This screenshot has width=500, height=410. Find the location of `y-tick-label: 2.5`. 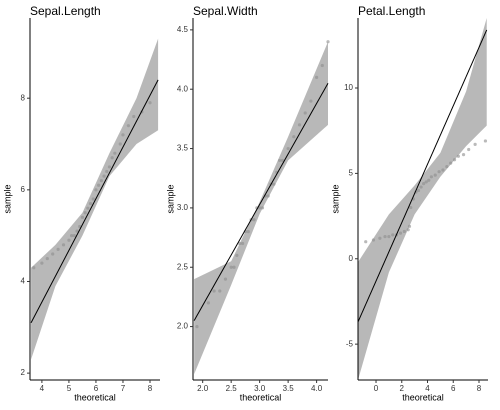

y-tick-label: 2.5 is located at coordinates (183, 266).